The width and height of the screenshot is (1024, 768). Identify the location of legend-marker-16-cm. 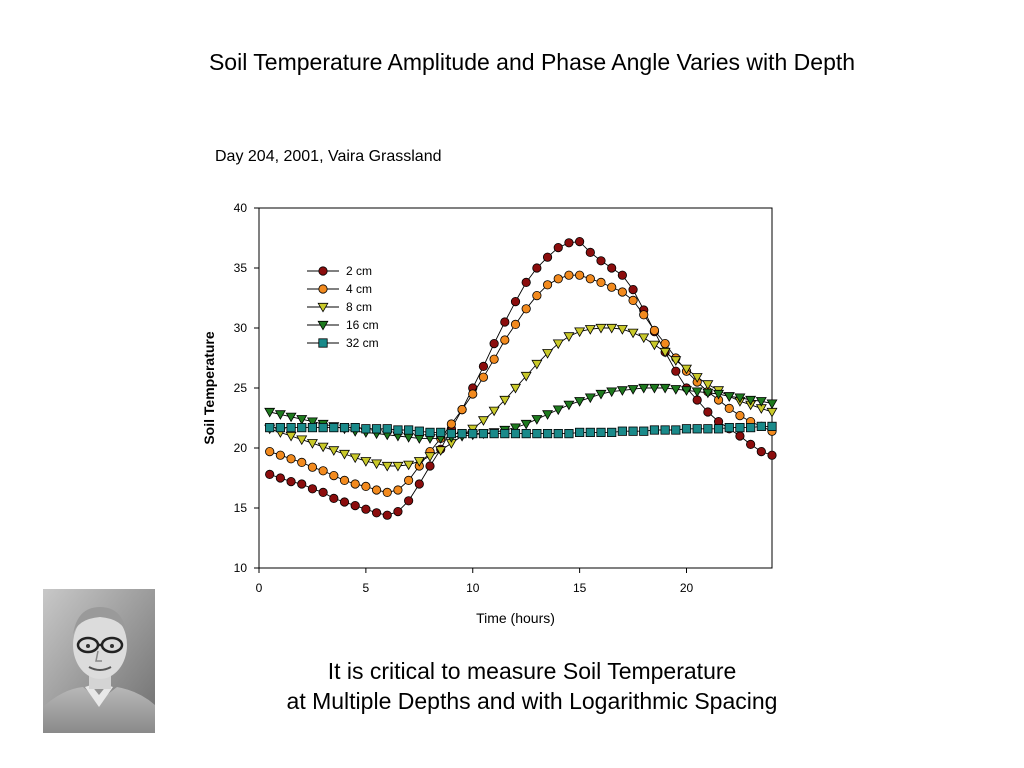
(323, 325).